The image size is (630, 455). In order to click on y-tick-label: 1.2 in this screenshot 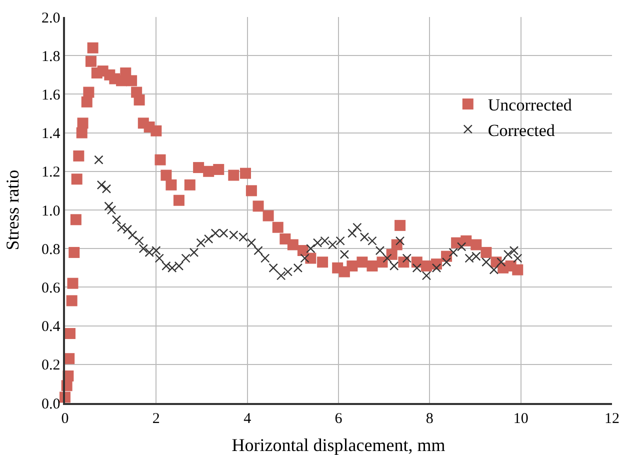, I will do `click(51, 172)`.